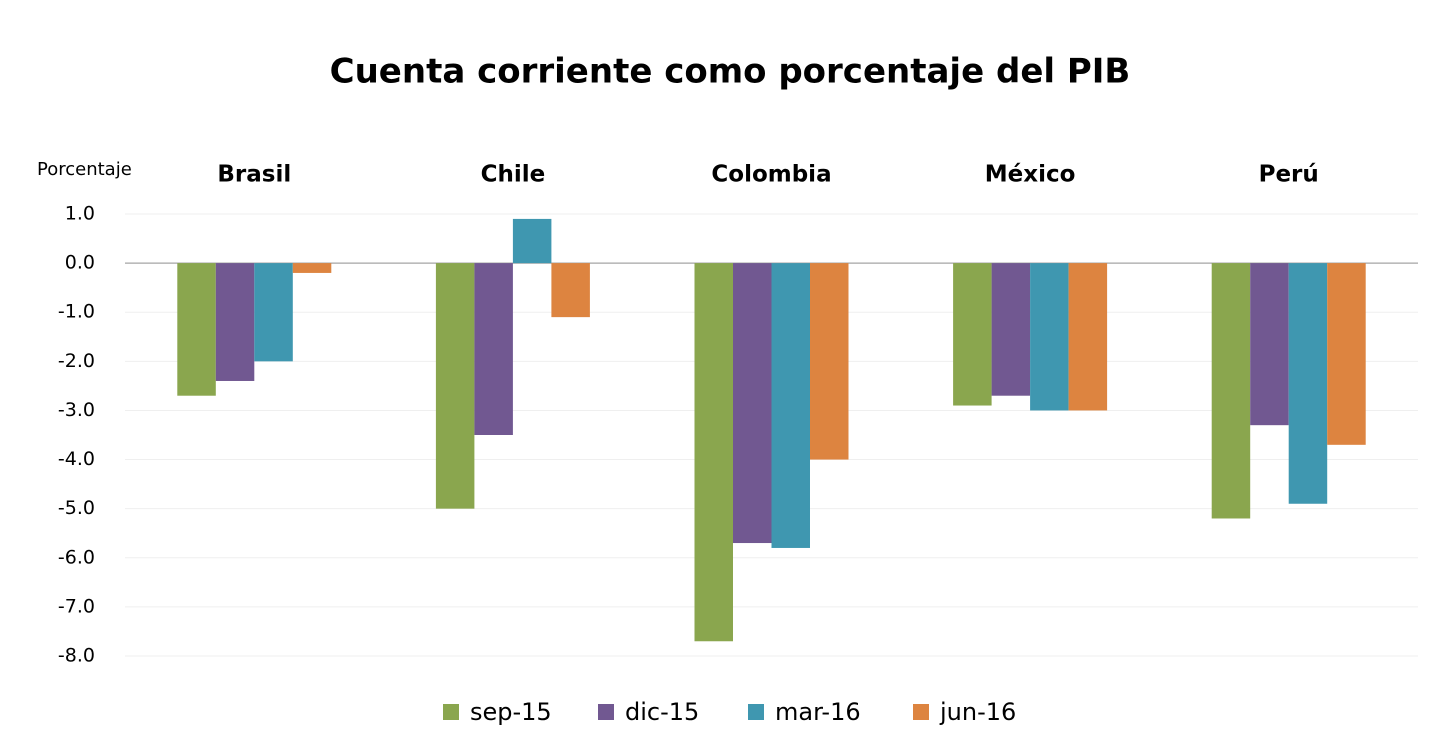 The width and height of the screenshot is (1439, 736). I want to click on category-label: México, so click(1030, 175).